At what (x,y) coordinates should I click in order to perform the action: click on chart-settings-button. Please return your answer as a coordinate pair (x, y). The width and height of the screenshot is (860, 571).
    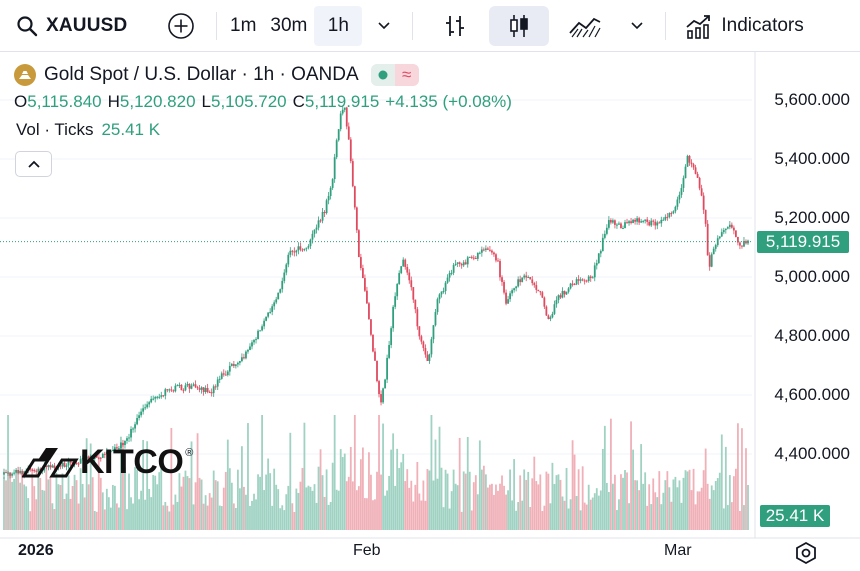
    Looking at the image, I should click on (806, 555).